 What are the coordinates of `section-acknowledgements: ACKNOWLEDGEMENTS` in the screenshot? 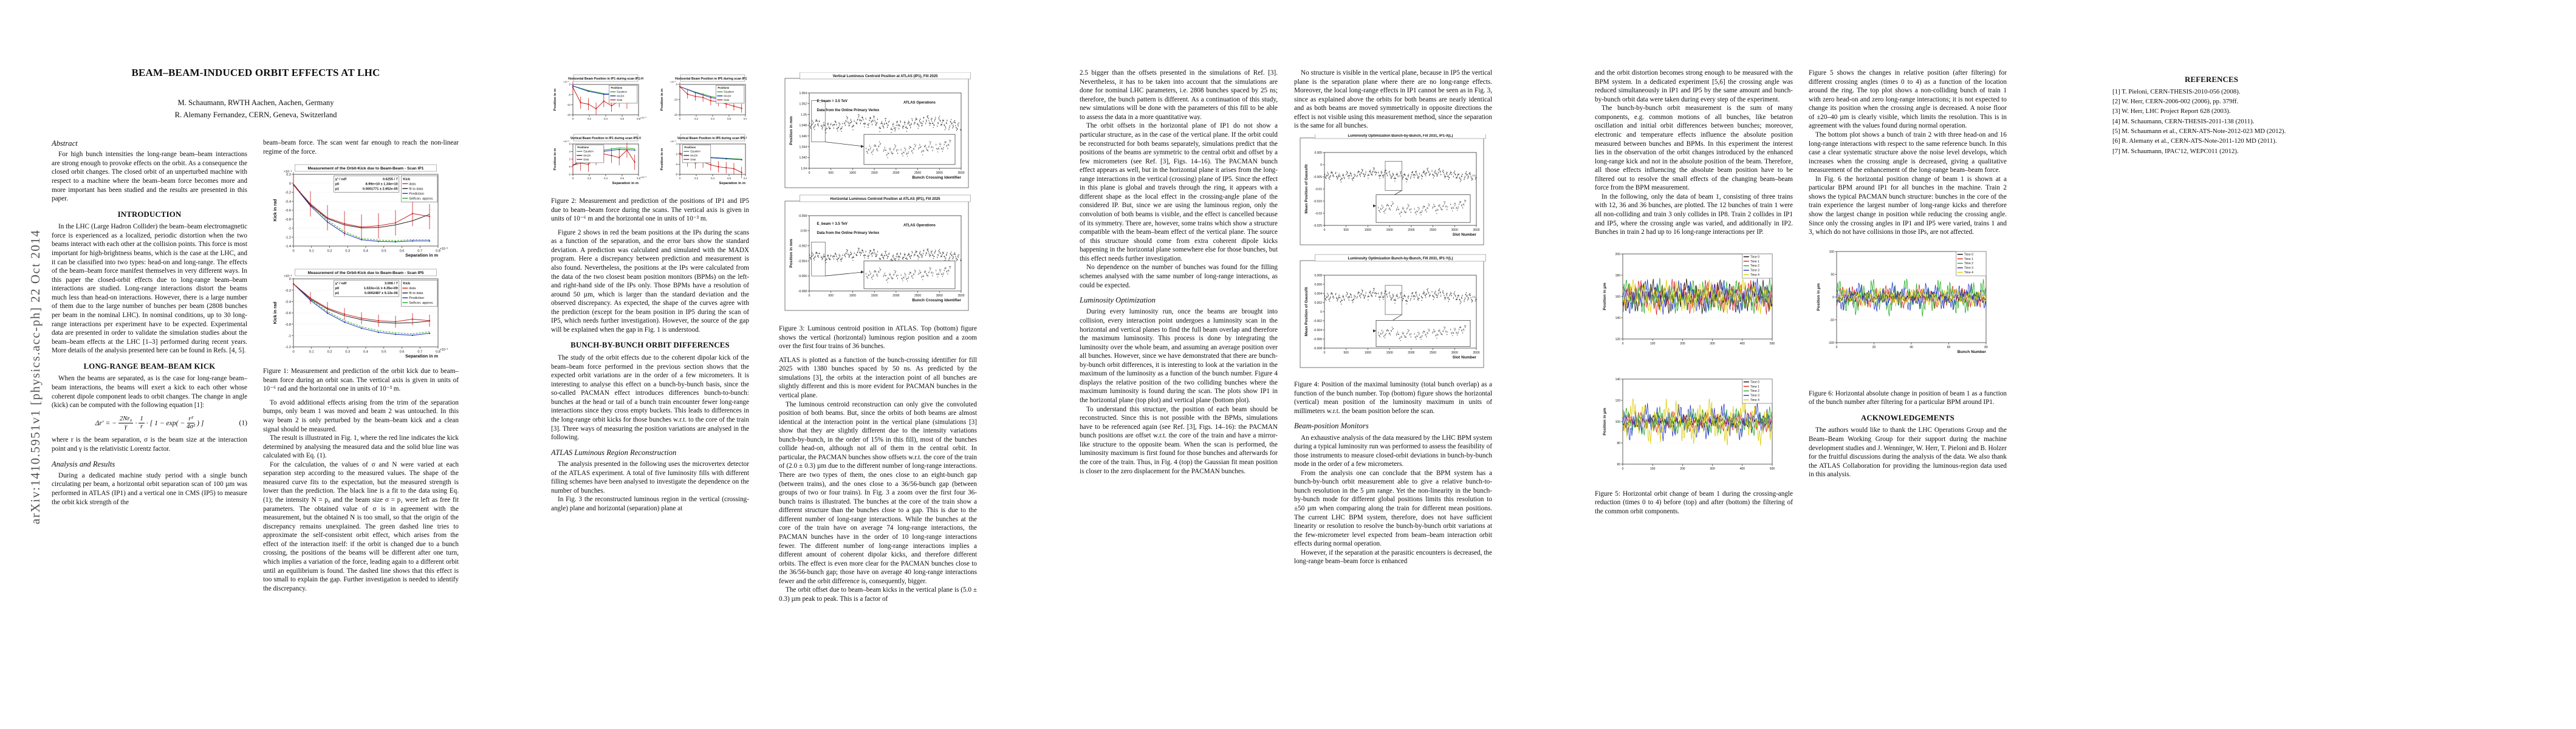 It's located at (1907, 418).